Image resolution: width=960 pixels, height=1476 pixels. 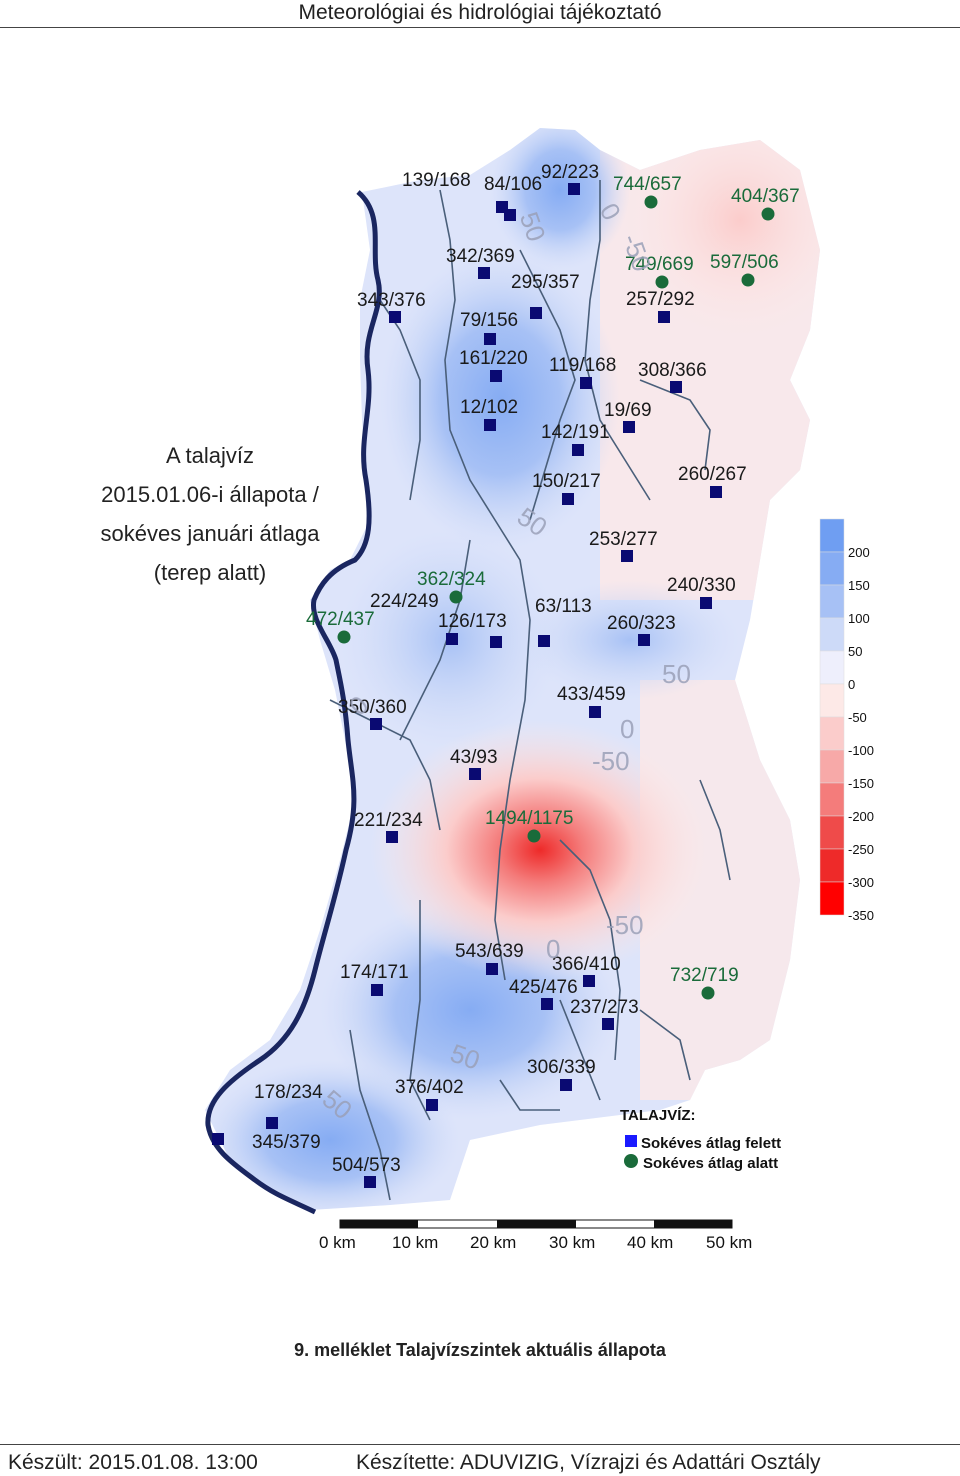 What do you see at coordinates (861, 750) in the screenshot?
I see `color-scale-label: -100` at bounding box center [861, 750].